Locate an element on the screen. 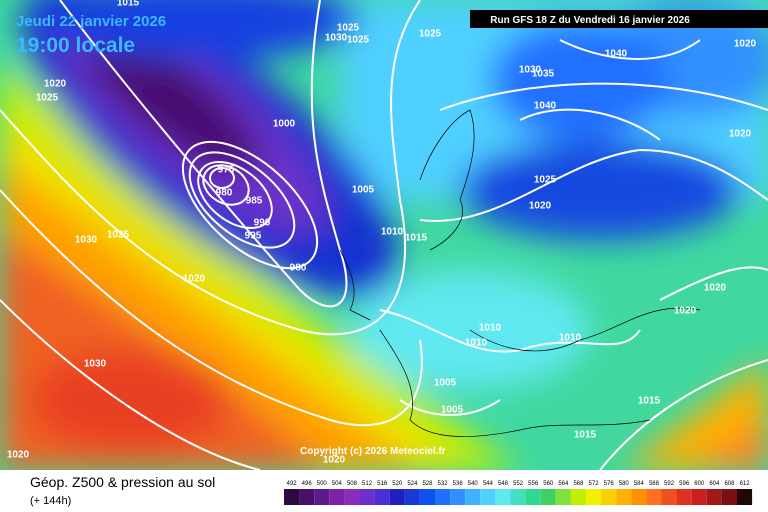 This screenshot has height=512, width=768. footer-title: Géop. Z500 & pression au sol is located at coordinates (122, 482).